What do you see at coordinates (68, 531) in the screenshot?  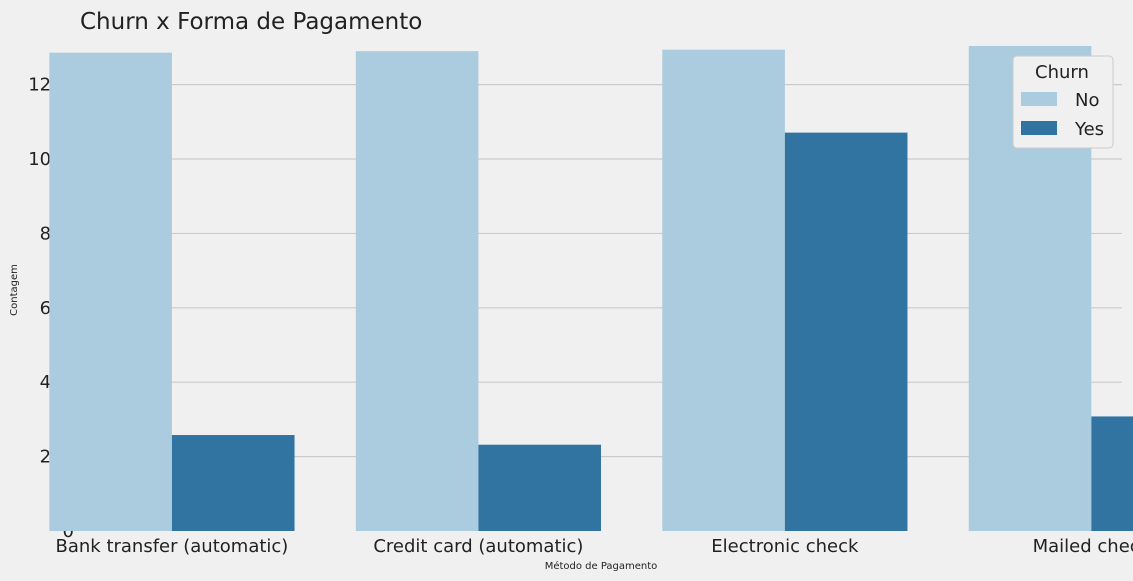 I see `y-tick-label: 0` at bounding box center [68, 531].